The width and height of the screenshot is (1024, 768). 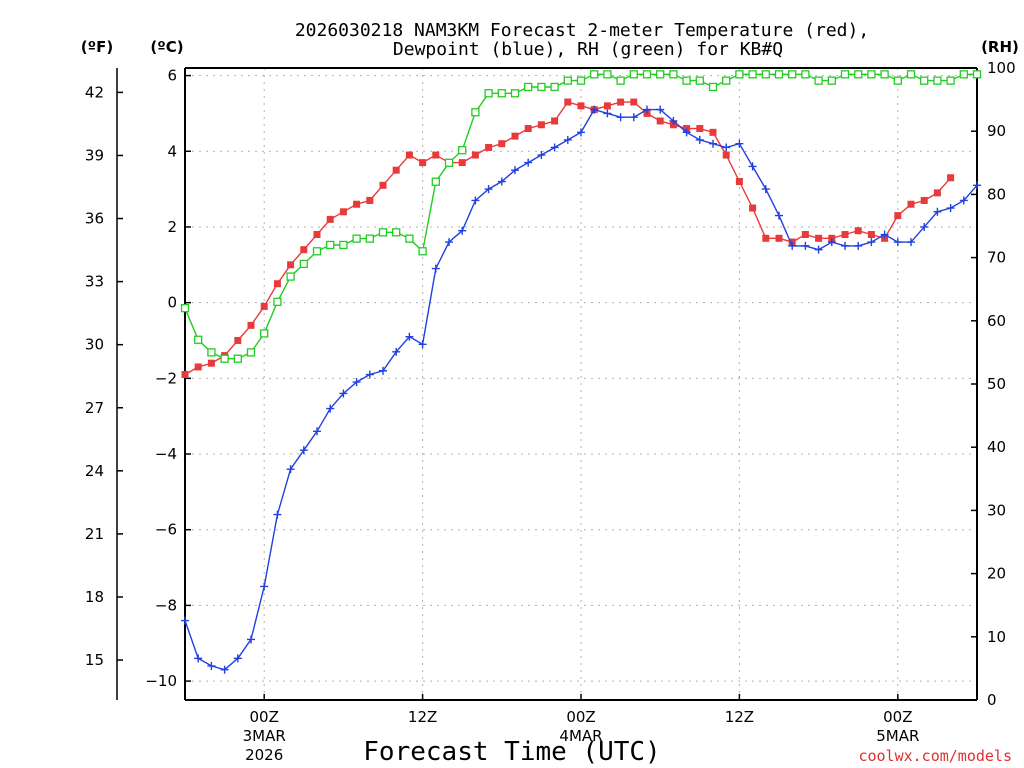 What do you see at coordinates (166, 47) in the screenshot?
I see `unit-label-celsius: (ºC)` at bounding box center [166, 47].